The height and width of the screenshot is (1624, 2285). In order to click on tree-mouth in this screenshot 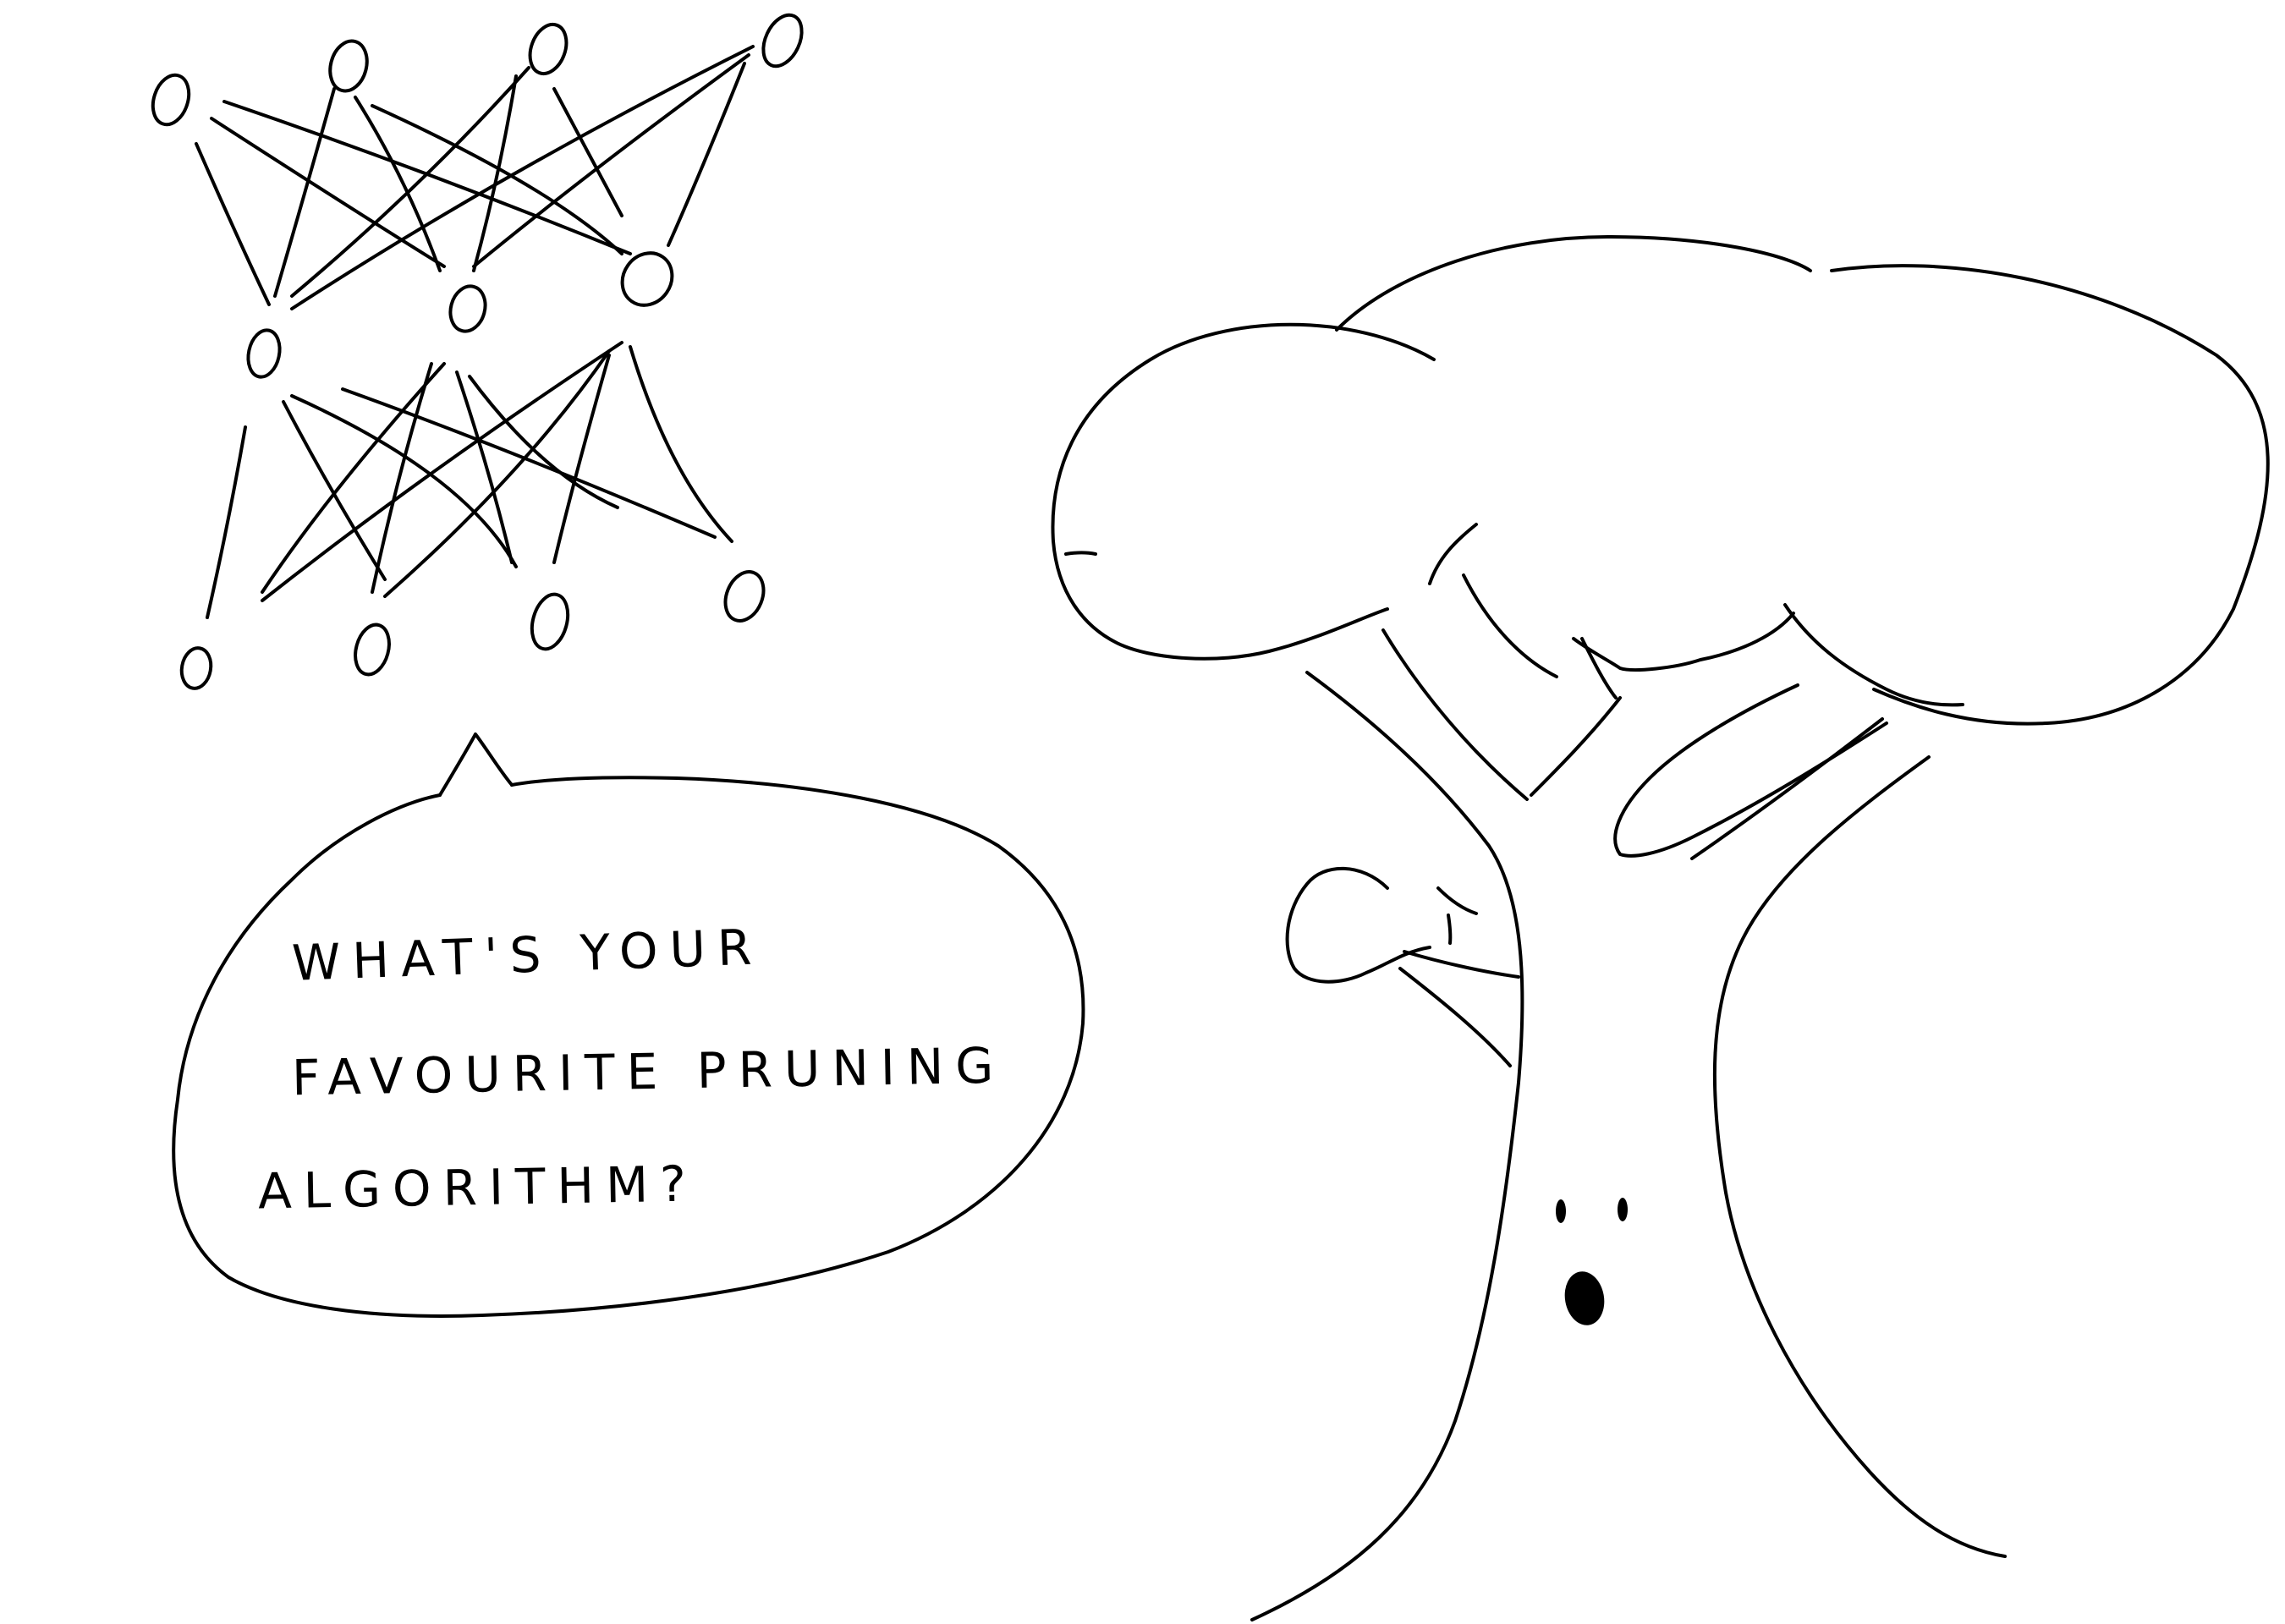, I will do `click(1584, 1298)`.